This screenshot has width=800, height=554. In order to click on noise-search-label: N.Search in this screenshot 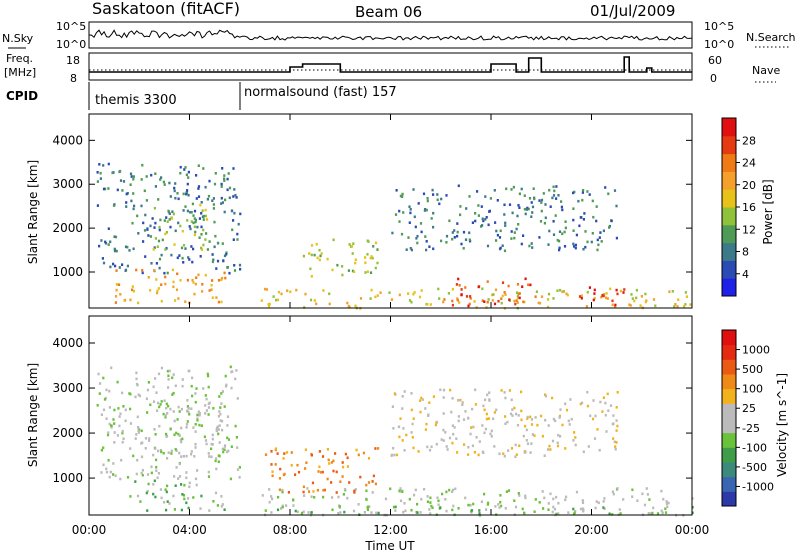, I will do `click(771, 37)`.